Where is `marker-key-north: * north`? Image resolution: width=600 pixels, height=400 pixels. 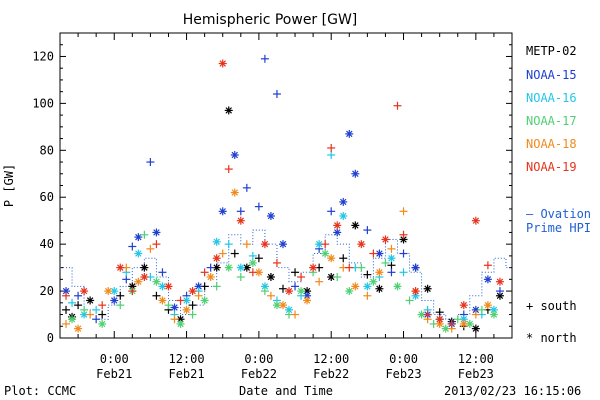 marker-key-north: * north is located at coordinates (551, 338).